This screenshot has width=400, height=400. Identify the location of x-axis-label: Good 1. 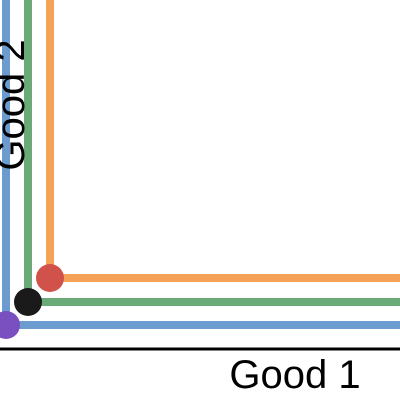
(294, 375).